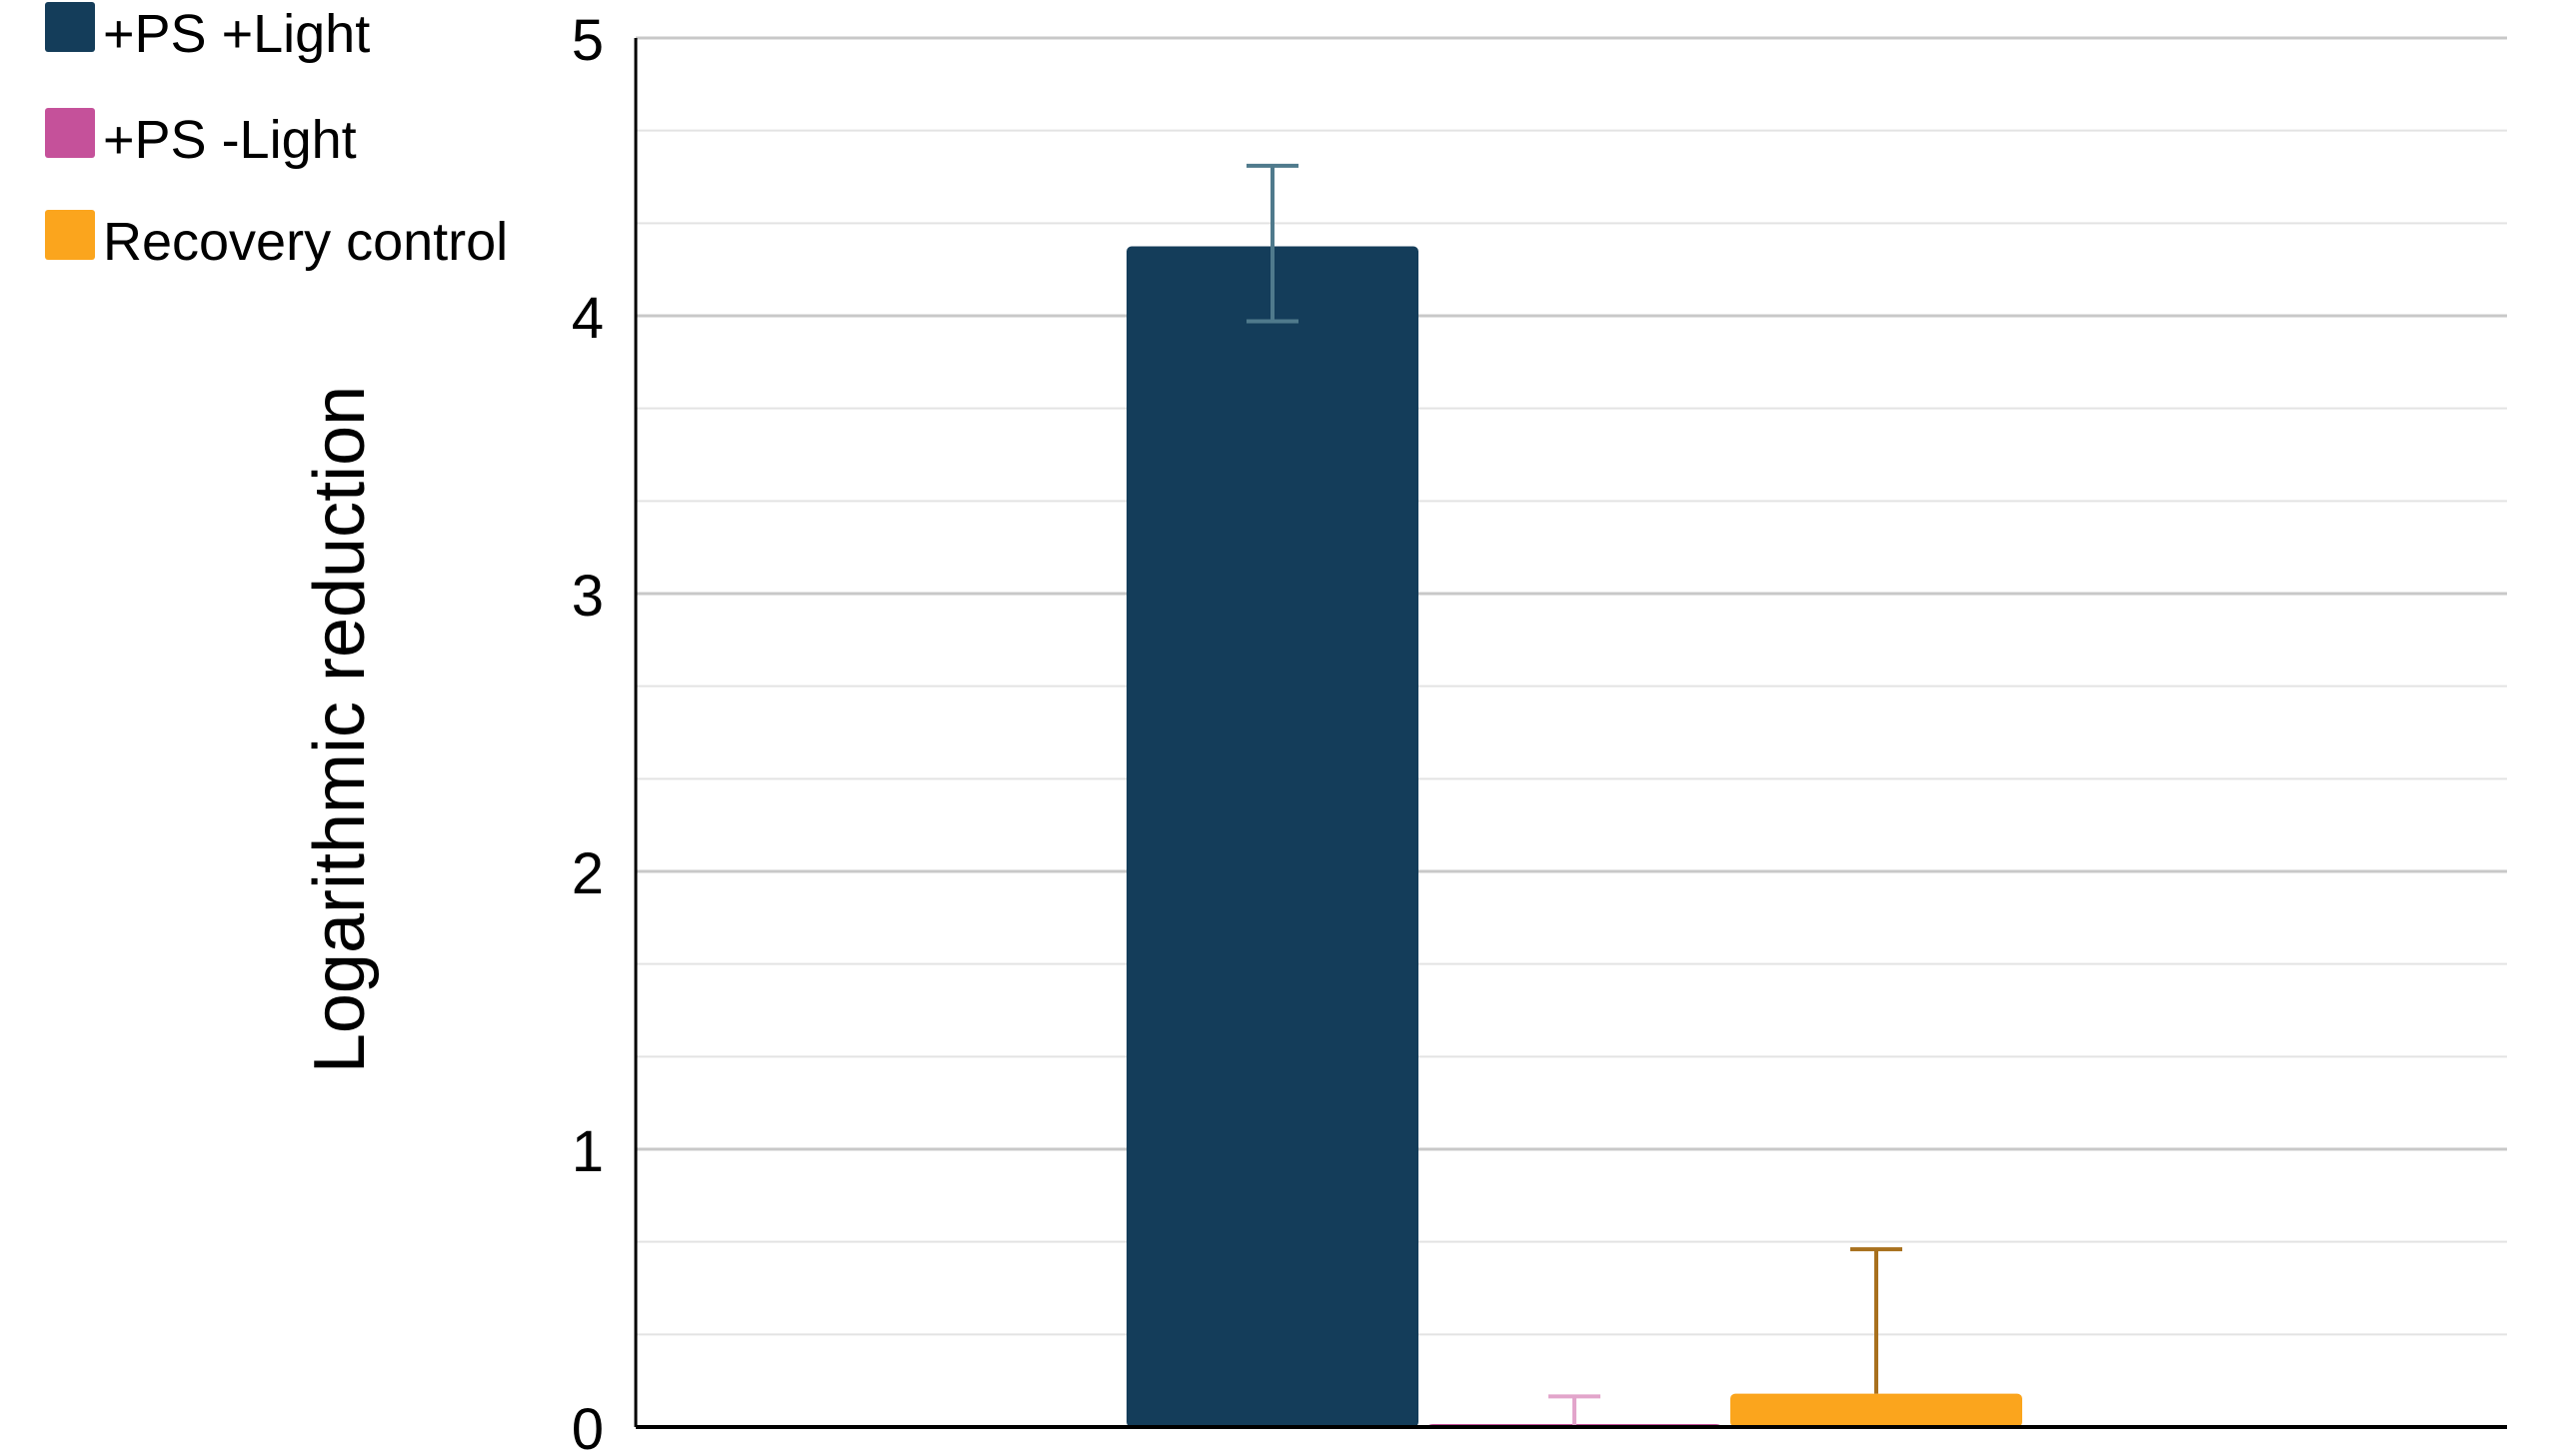  What do you see at coordinates (588, 40) in the screenshot?
I see `y-tick-label: 5` at bounding box center [588, 40].